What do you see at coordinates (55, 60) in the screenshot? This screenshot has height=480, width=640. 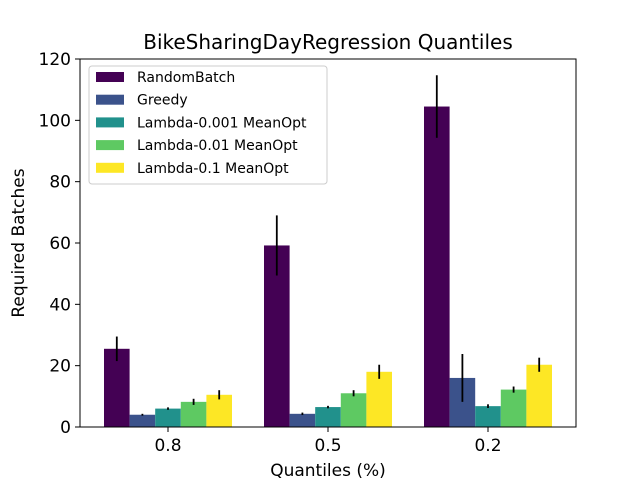 I see `y-tick-label: 120` at bounding box center [55, 60].